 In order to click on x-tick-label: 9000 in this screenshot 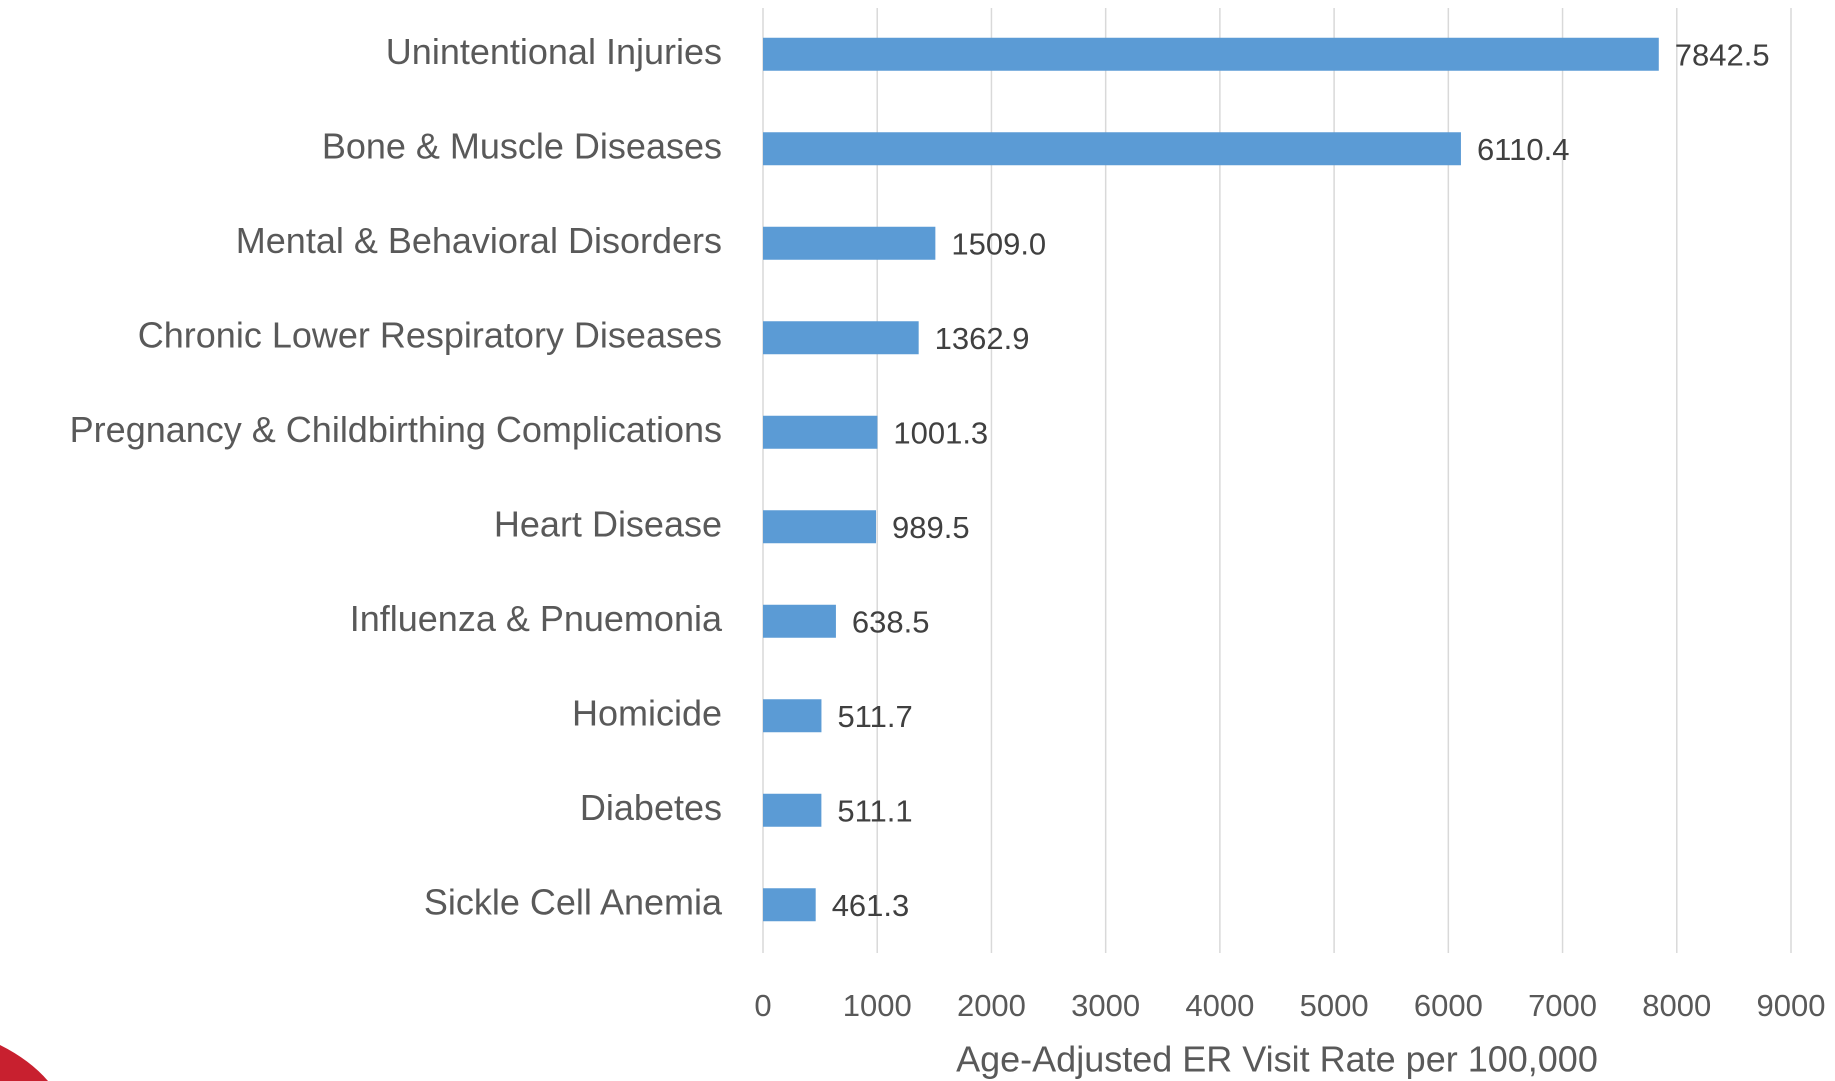, I will do `click(1791, 1005)`.